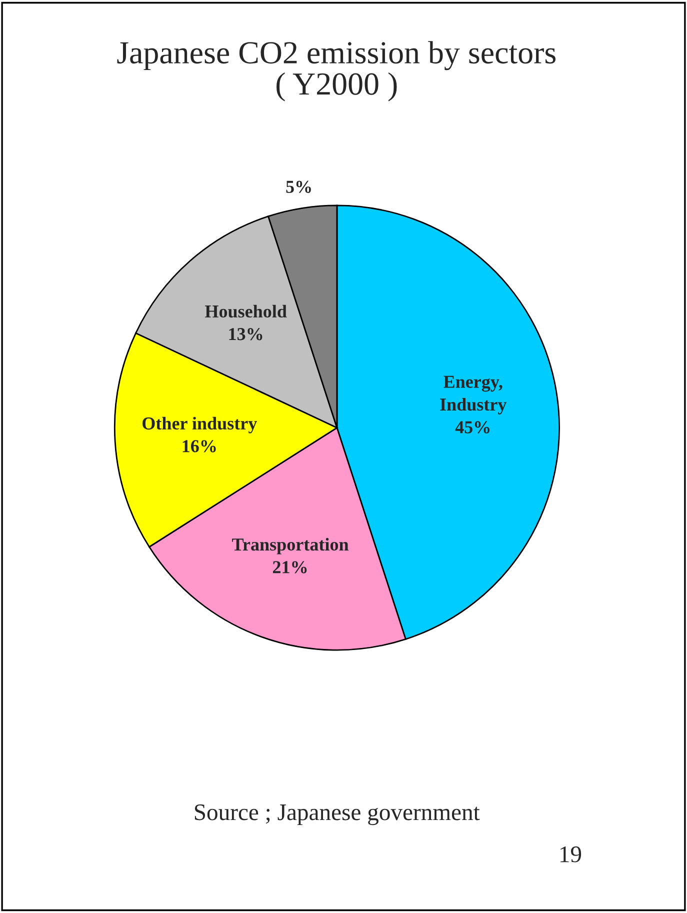 The image size is (687, 913). What do you see at coordinates (337, 815) in the screenshot?
I see `source-note: Source ; Japanese government` at bounding box center [337, 815].